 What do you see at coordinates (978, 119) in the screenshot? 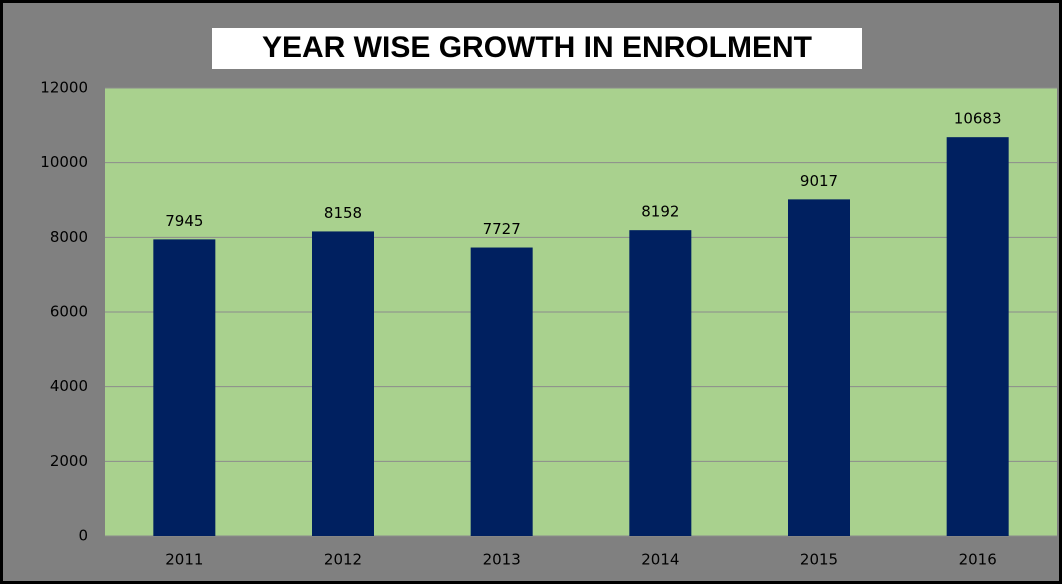
I see `data-label: 10683` at bounding box center [978, 119].